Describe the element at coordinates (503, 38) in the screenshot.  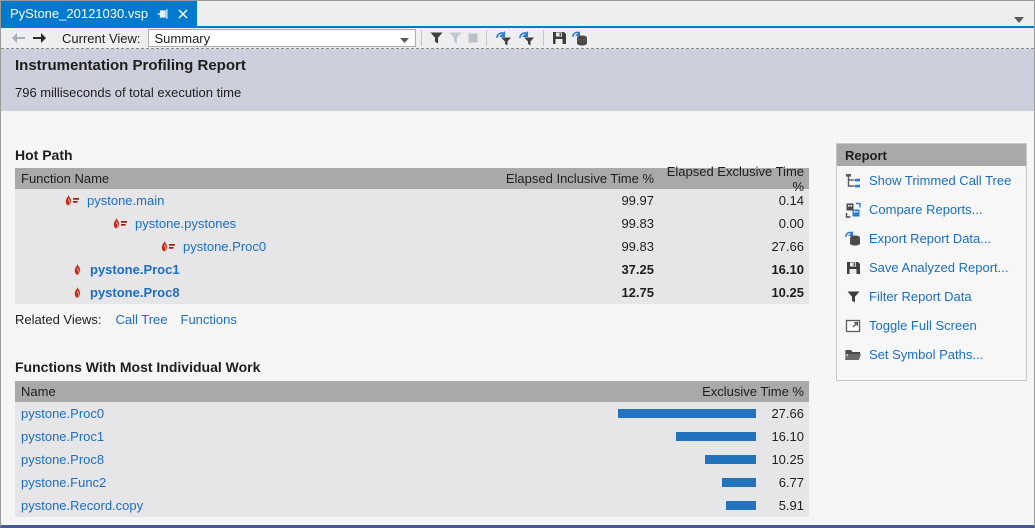
I see `apply-filter-icon` at that location.